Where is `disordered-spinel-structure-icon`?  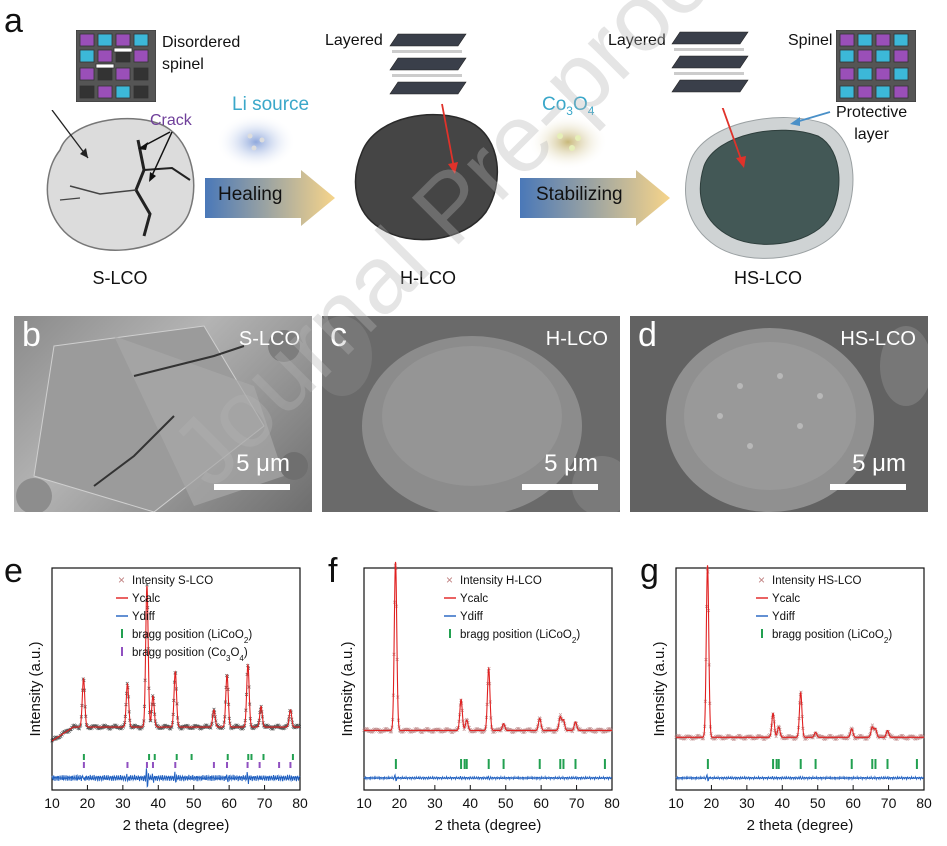 disordered-spinel-structure-icon is located at coordinates (116, 66).